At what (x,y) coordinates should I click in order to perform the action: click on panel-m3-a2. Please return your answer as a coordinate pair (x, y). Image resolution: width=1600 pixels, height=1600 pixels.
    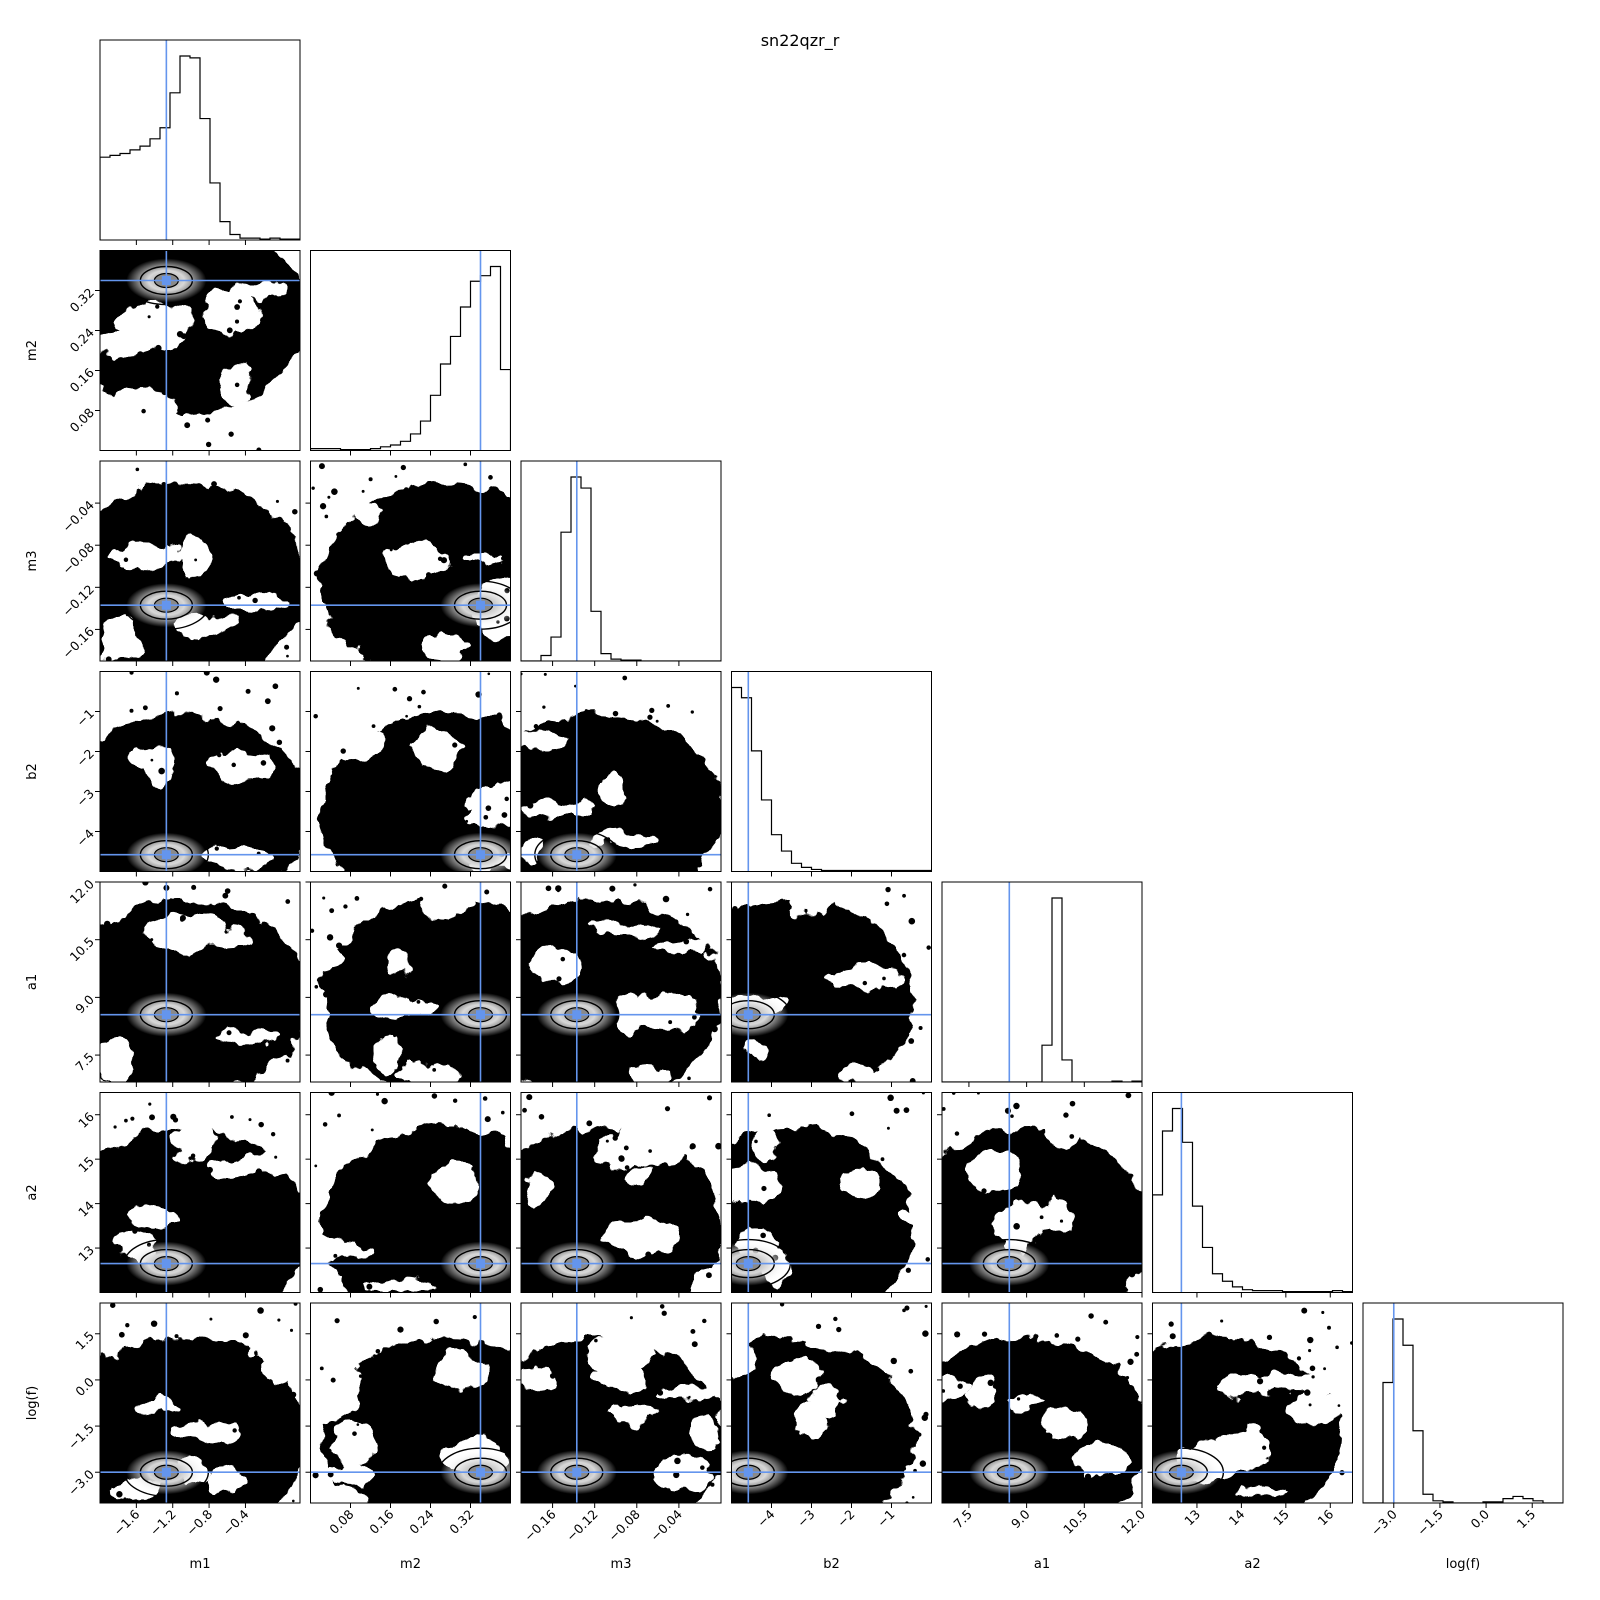
    Looking at the image, I should click on (619, 1195).